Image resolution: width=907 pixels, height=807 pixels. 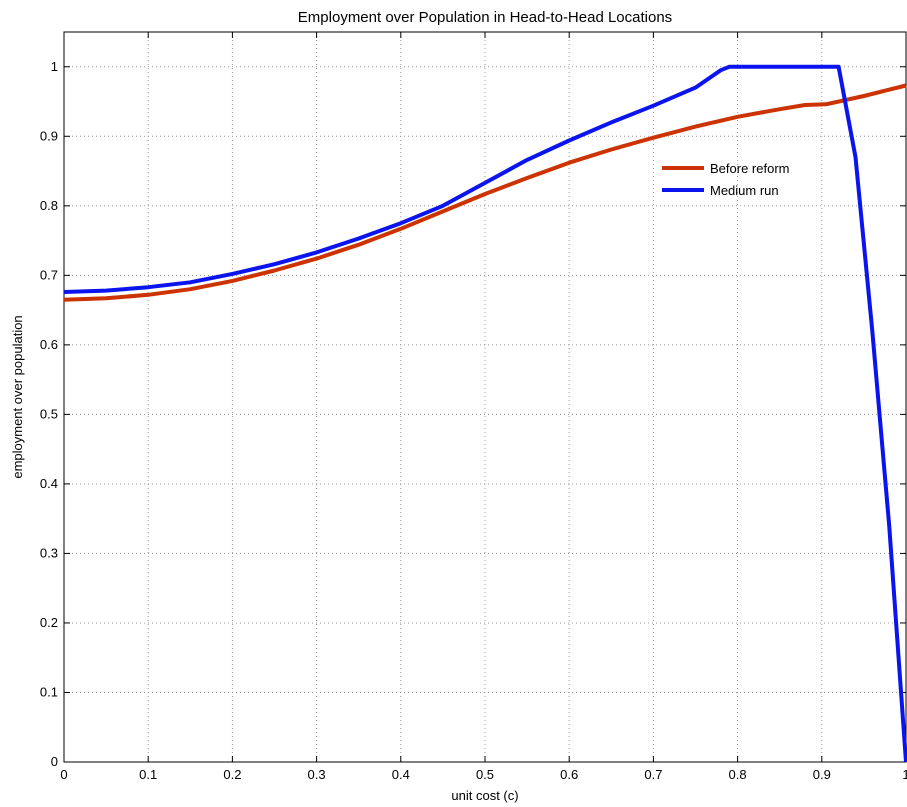 What do you see at coordinates (749, 168) in the screenshot?
I see `legend-label-before-reform: Before reform` at bounding box center [749, 168].